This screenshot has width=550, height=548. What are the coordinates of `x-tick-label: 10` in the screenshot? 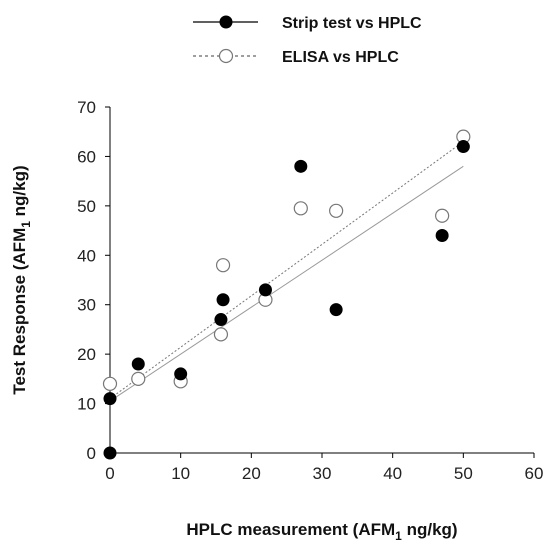 It's located at (180, 473).